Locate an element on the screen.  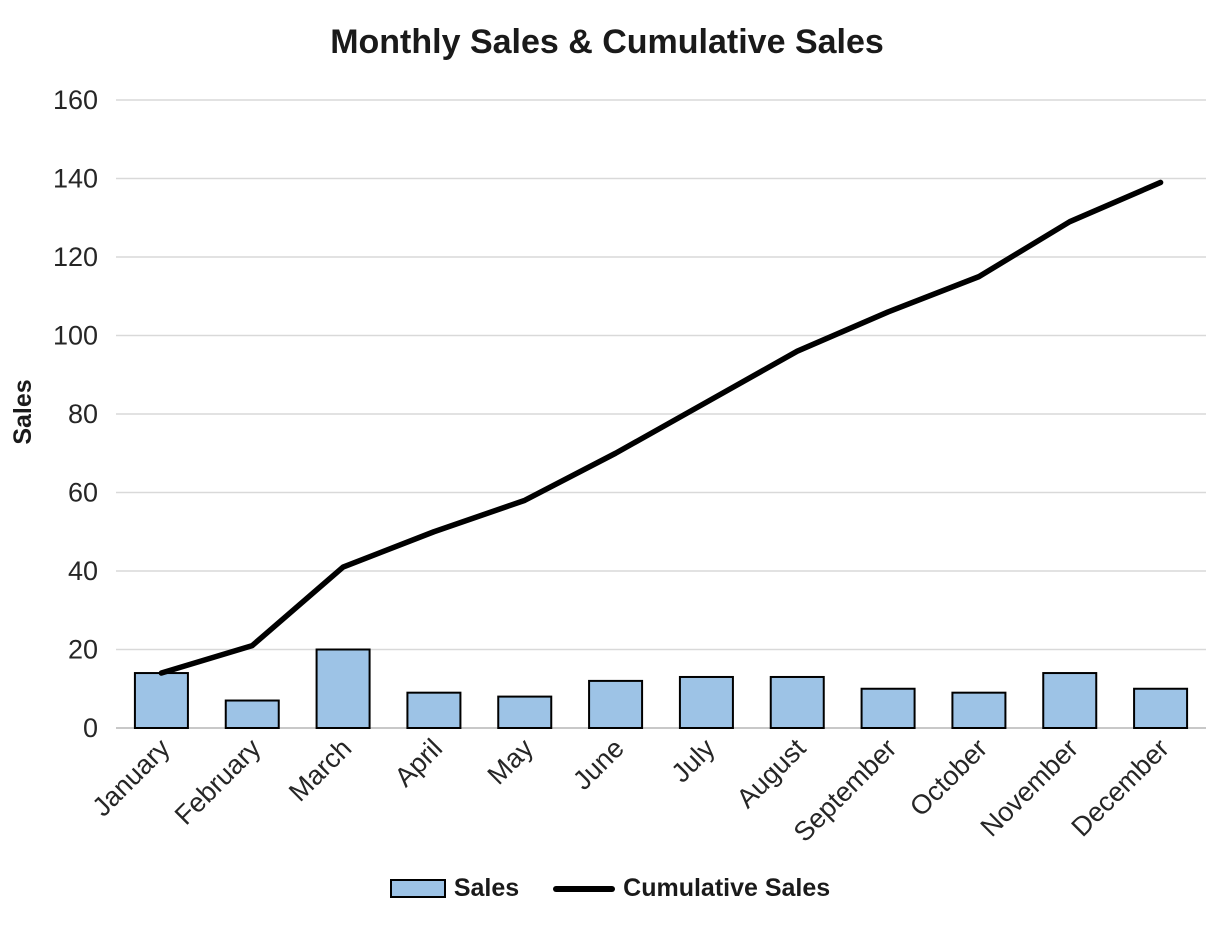
bar-january is located at coordinates (161, 700).